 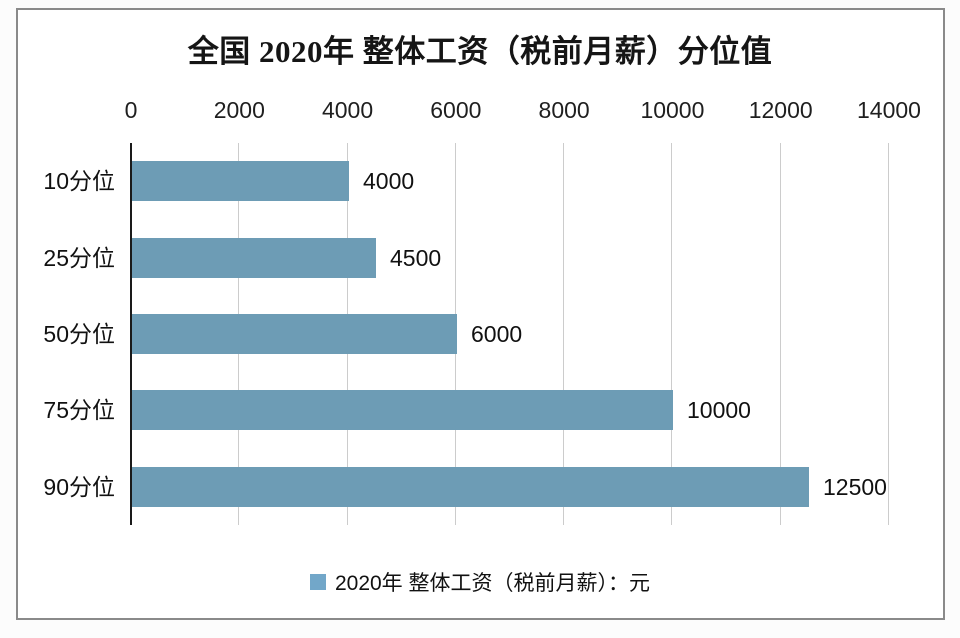 What do you see at coordinates (456, 110) in the screenshot?
I see `x-tick-label: 6000` at bounding box center [456, 110].